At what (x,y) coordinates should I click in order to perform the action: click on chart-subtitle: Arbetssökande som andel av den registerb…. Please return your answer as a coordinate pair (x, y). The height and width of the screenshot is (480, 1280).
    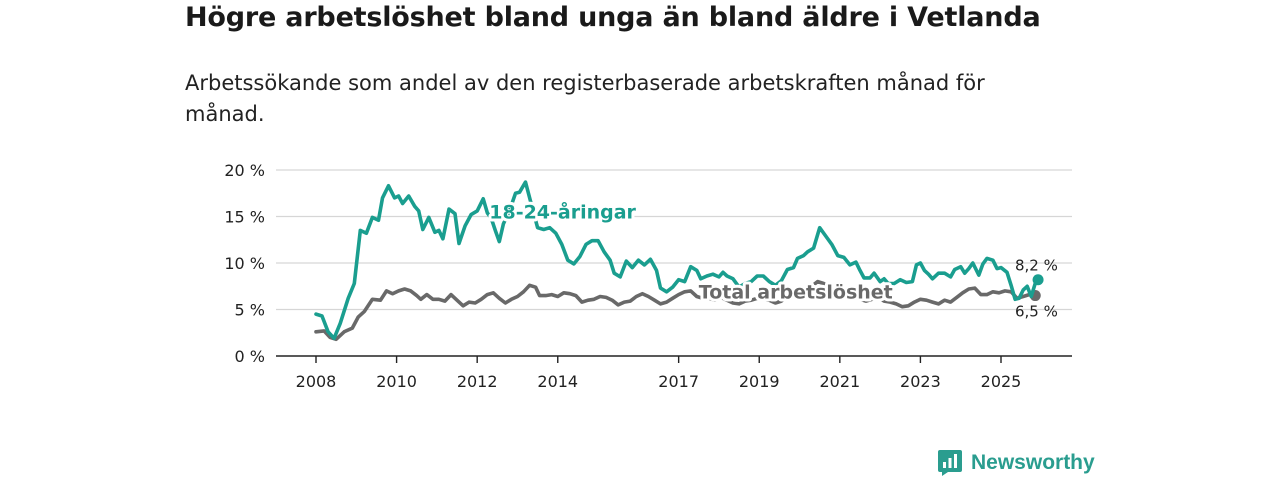
    Looking at the image, I should click on (585, 98).